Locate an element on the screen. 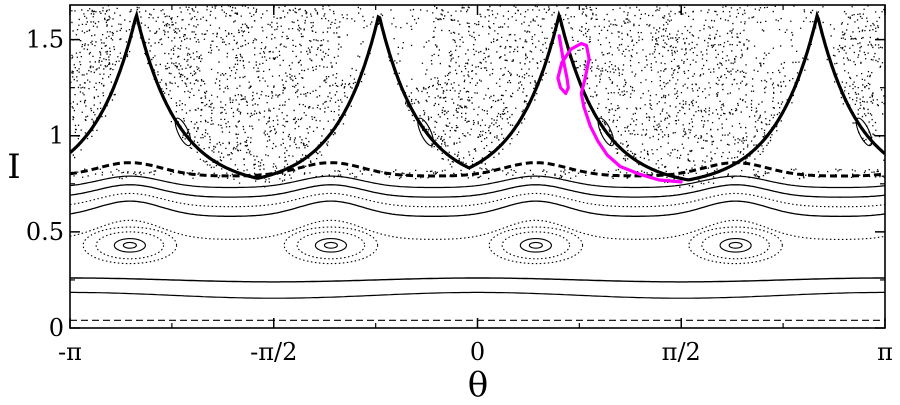  y-tick-label-3: 1.5 is located at coordinates (45, 40).